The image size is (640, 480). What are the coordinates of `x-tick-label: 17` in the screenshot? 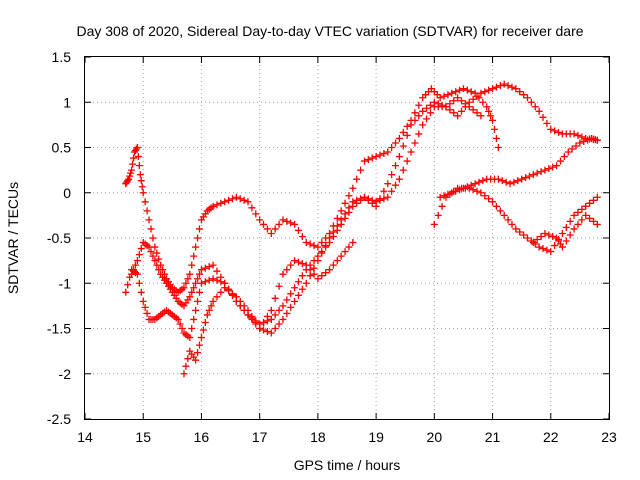 It's located at (260, 437).